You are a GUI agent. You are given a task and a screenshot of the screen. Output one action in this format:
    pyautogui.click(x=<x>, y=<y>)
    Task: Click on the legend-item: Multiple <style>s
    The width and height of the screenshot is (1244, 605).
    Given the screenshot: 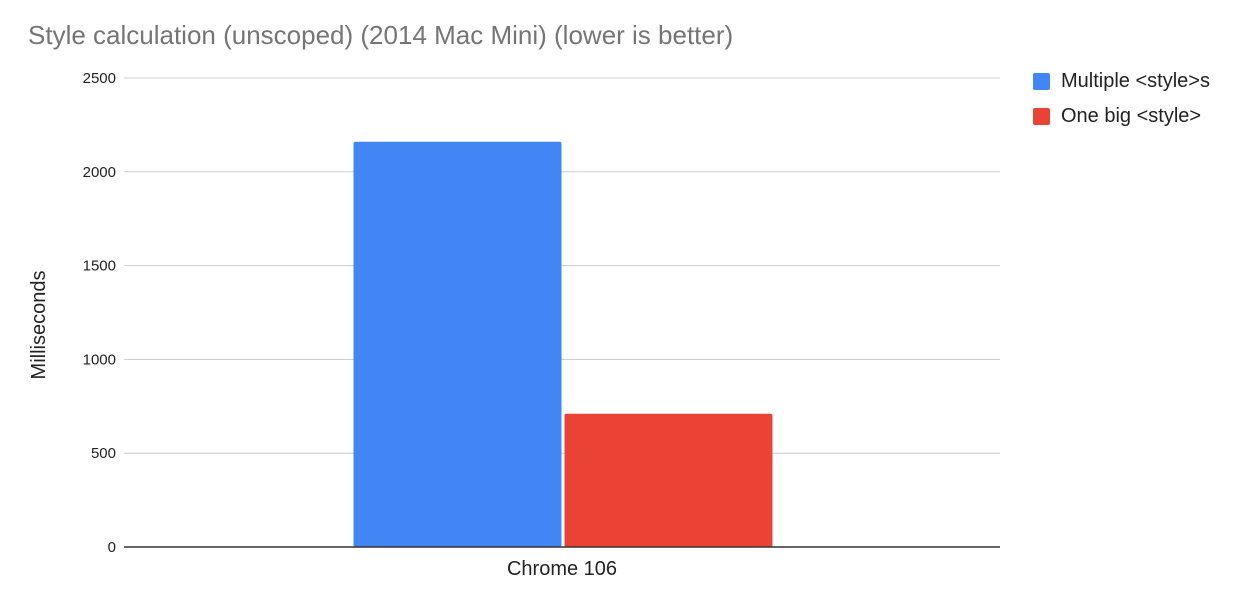 What is the action you would take?
    pyautogui.click(x=1121, y=81)
    